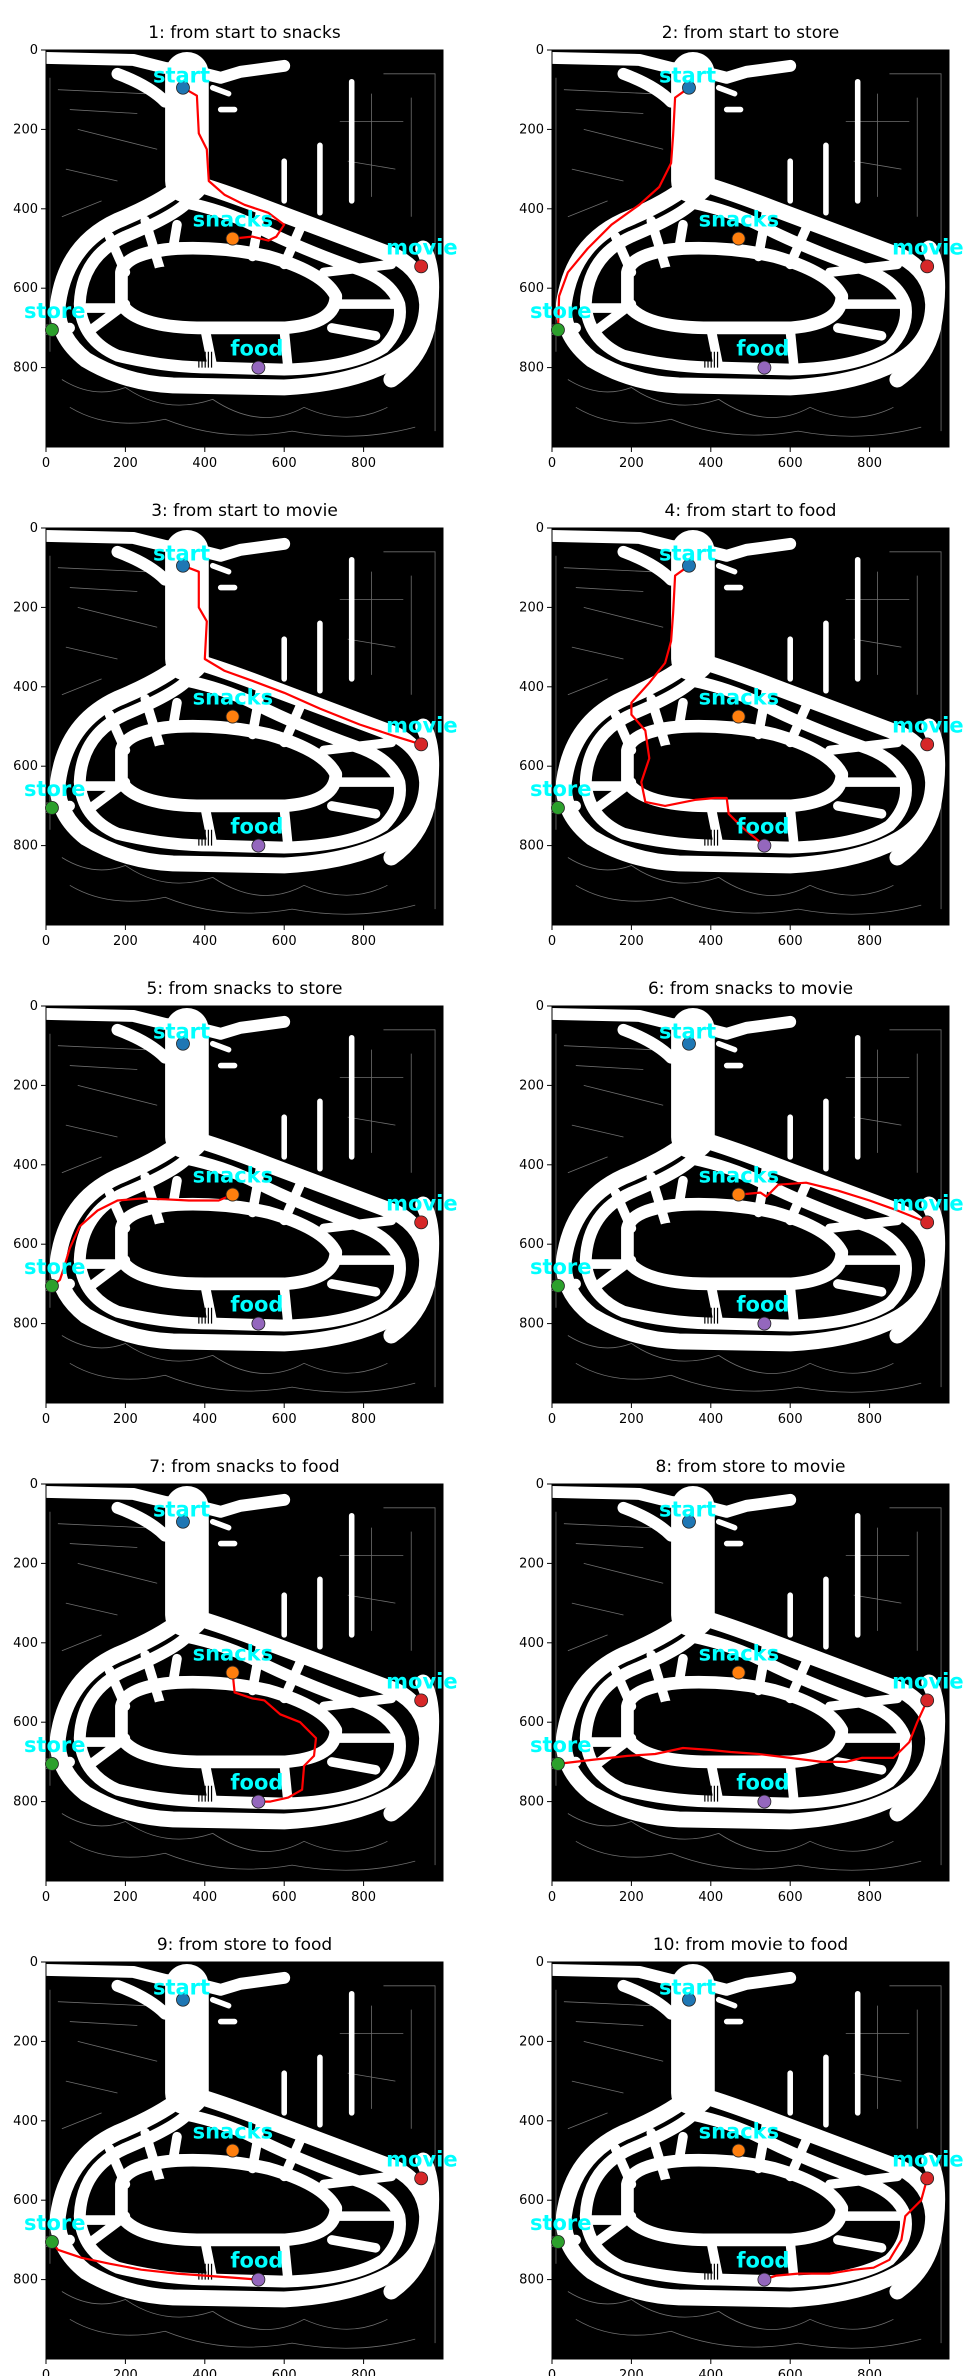 The image size is (971, 2376). What do you see at coordinates (244, 1467) in the screenshot?
I see `panel-title: 7: from snacks to food` at bounding box center [244, 1467].